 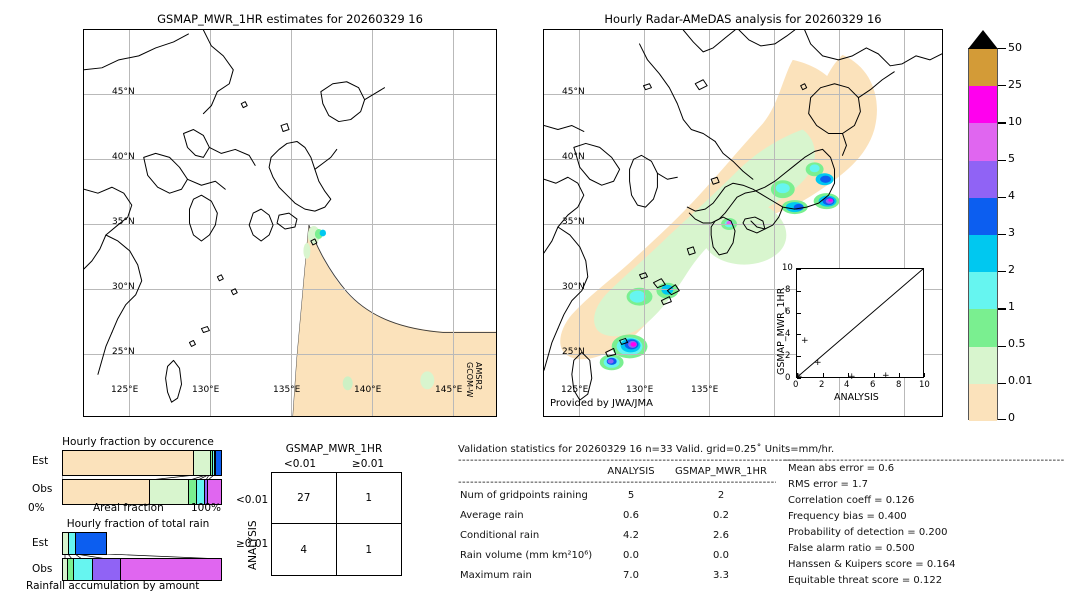 I want to click on scatter-inset: + + + + +, so click(x=860, y=325).